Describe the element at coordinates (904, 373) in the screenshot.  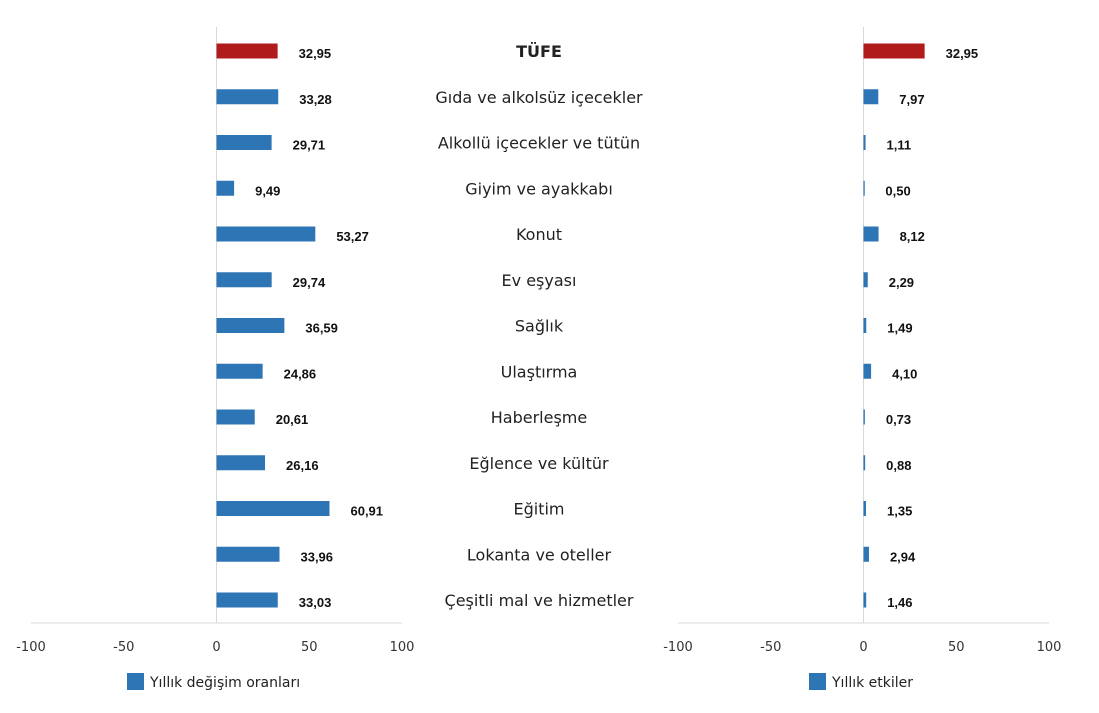
I see `data-label: 4,10` at that location.